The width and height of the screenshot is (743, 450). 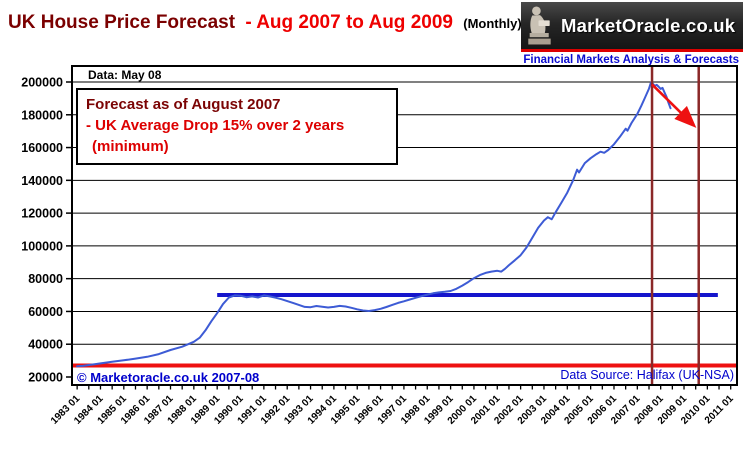 What do you see at coordinates (45, 345) in the screenshot?
I see `y-tick-label: 40000` at bounding box center [45, 345].